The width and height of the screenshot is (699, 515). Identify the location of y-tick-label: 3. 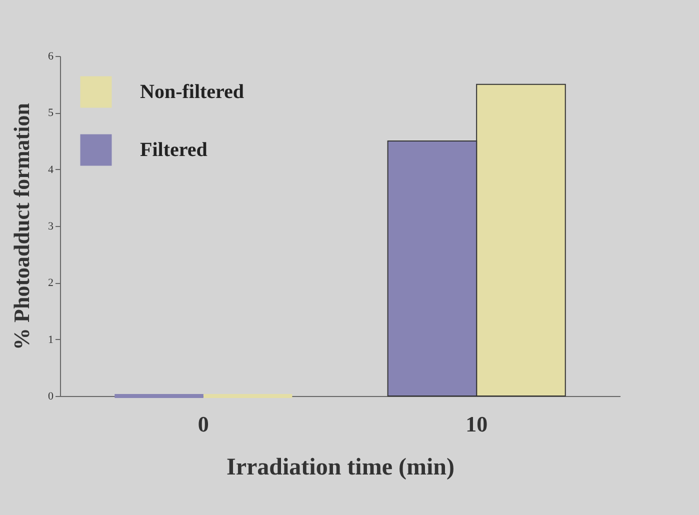
(51, 226).